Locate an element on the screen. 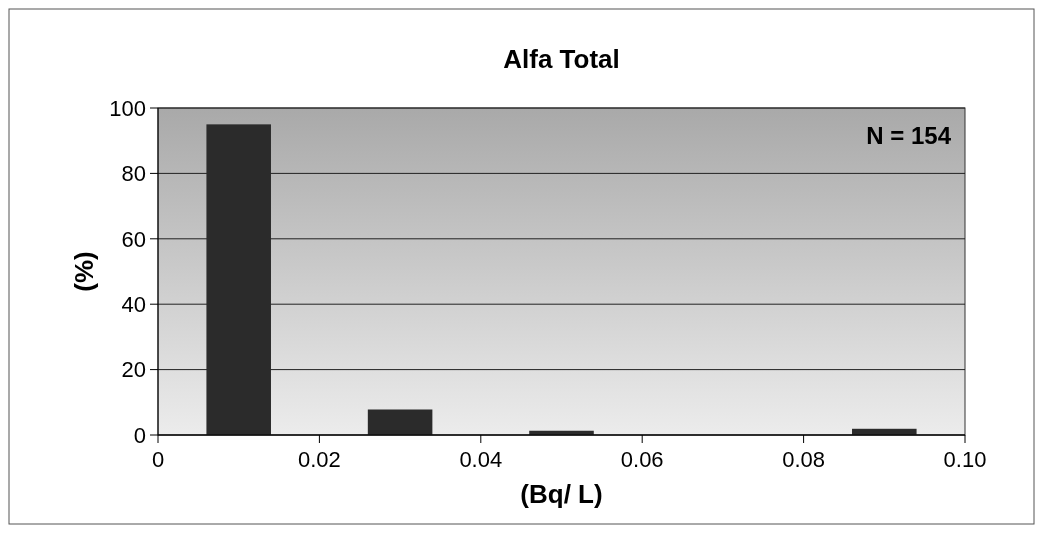  chart-title: Alfa Total is located at coordinates (561, 59).